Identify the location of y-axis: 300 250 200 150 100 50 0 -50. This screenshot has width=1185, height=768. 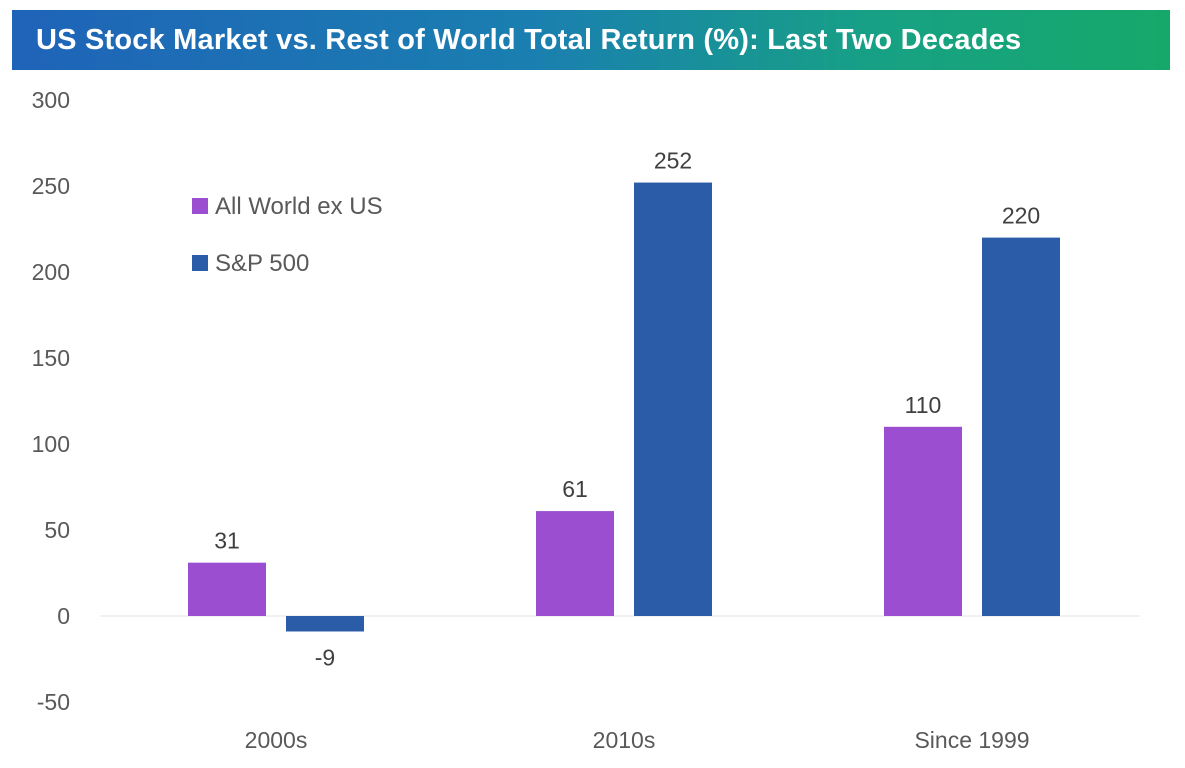
(51, 401).